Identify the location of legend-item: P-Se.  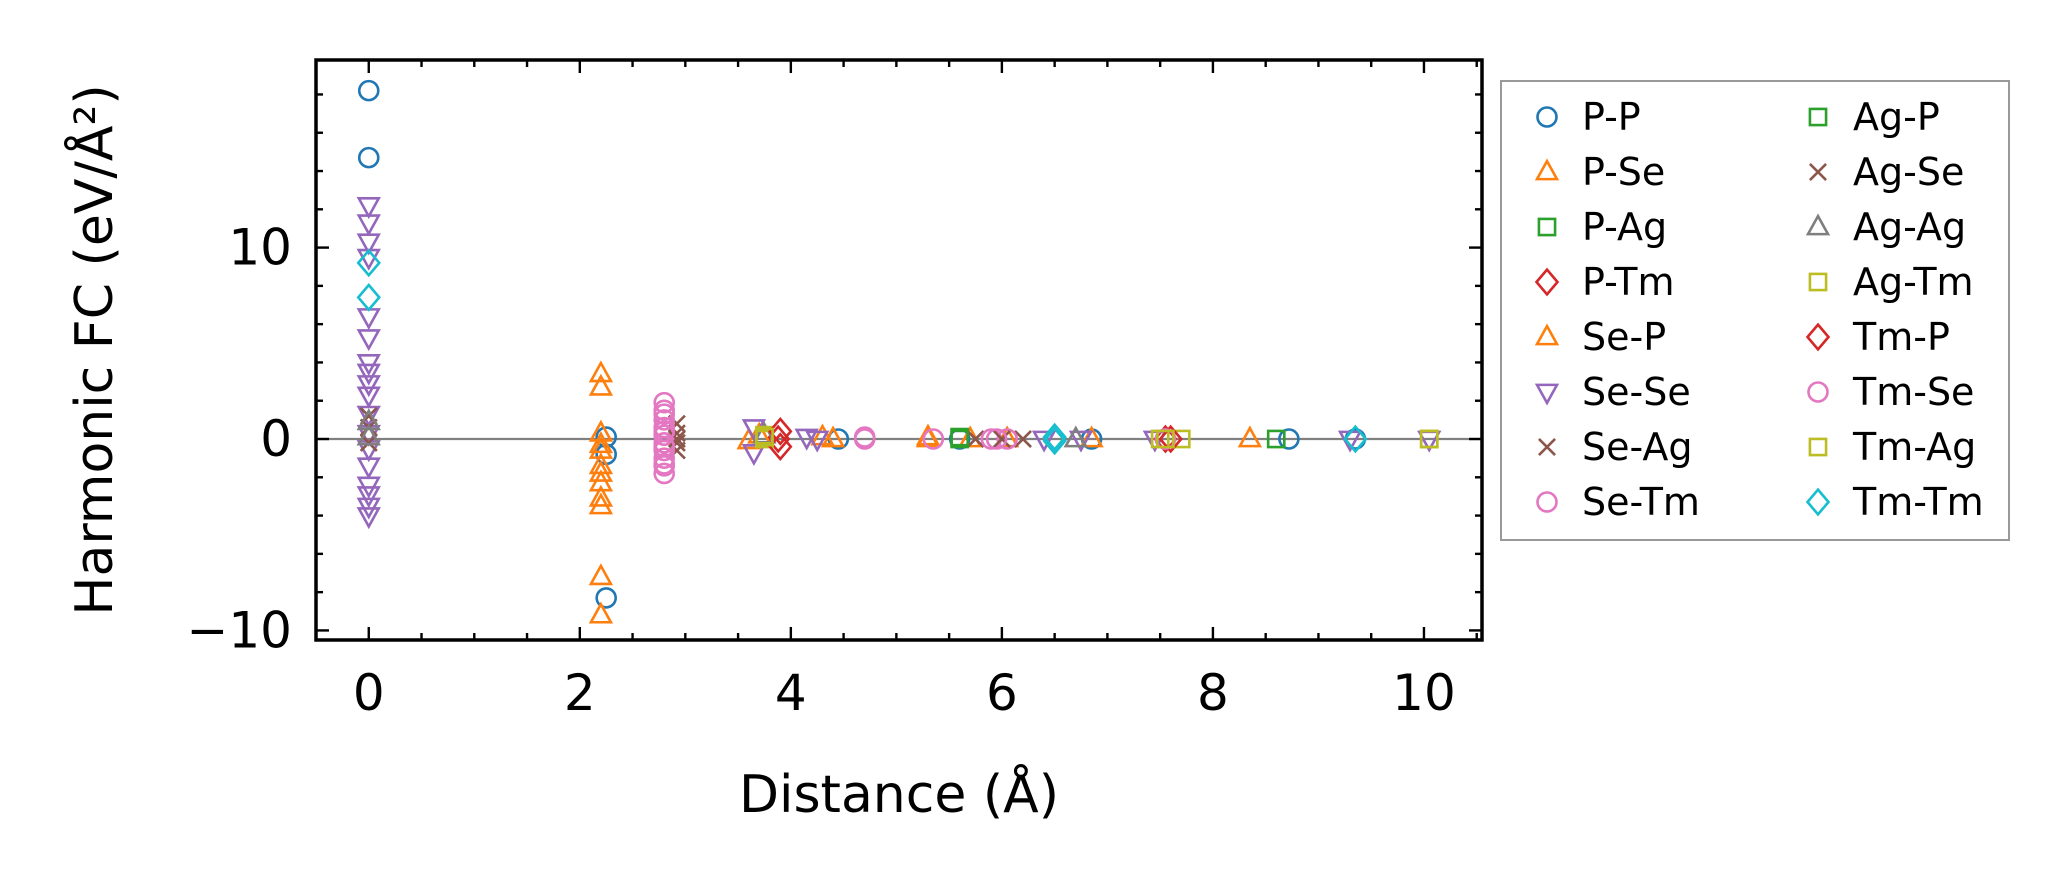
(1599, 172).